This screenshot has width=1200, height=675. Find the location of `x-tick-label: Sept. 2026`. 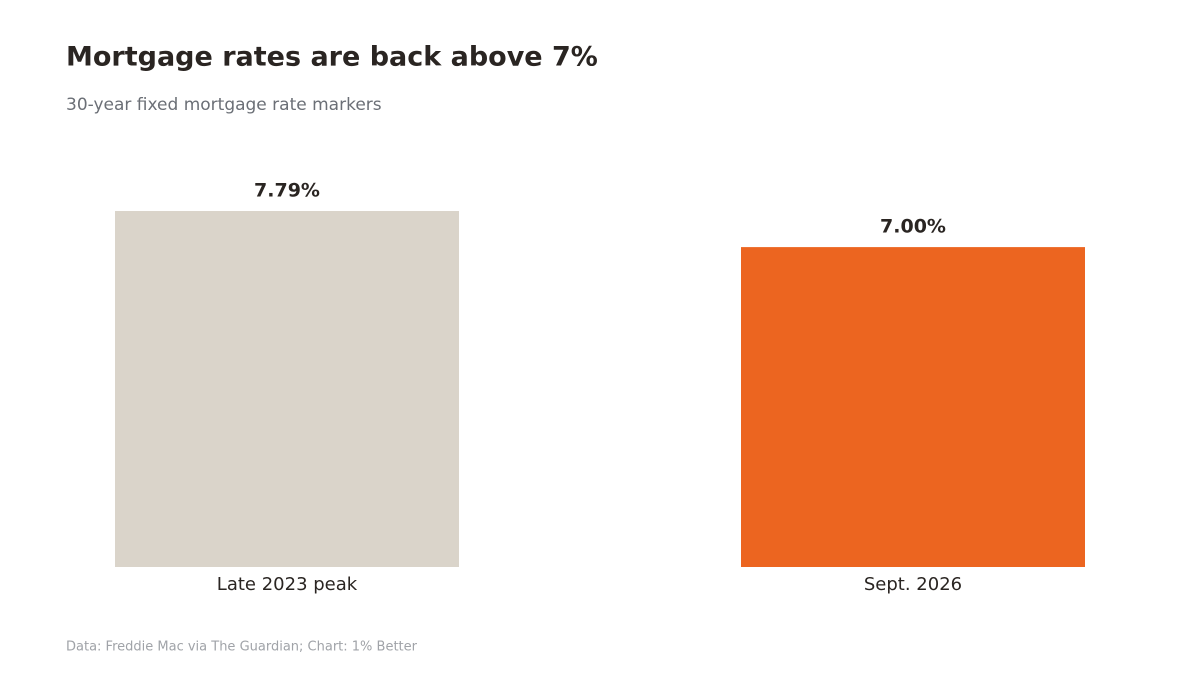

x-tick-label: Sept. 2026 is located at coordinates (913, 584).